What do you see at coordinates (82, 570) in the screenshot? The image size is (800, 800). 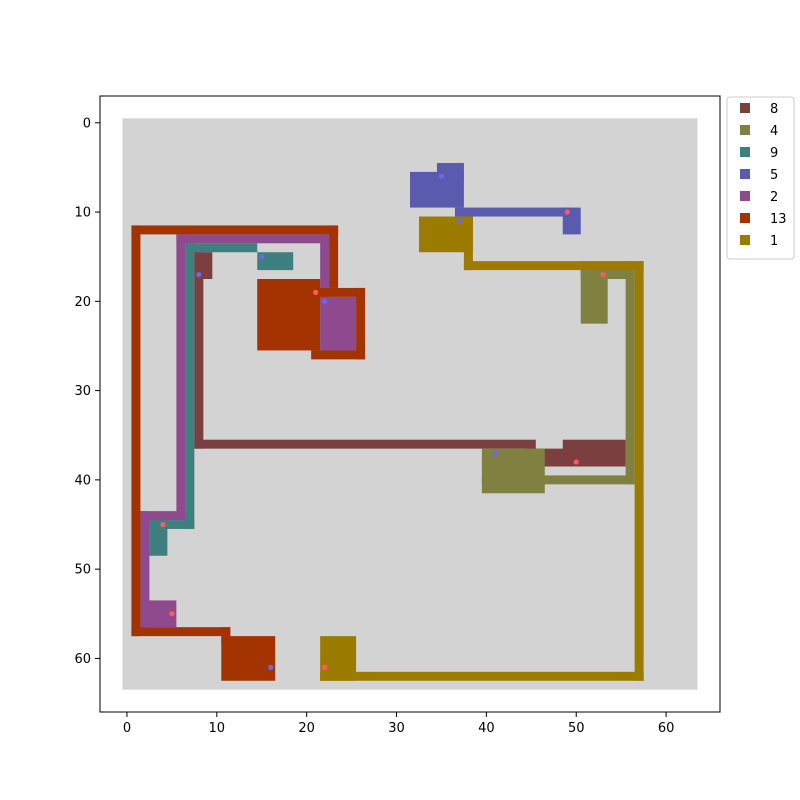 I see `y-tick-label-50: 50` at bounding box center [82, 570].